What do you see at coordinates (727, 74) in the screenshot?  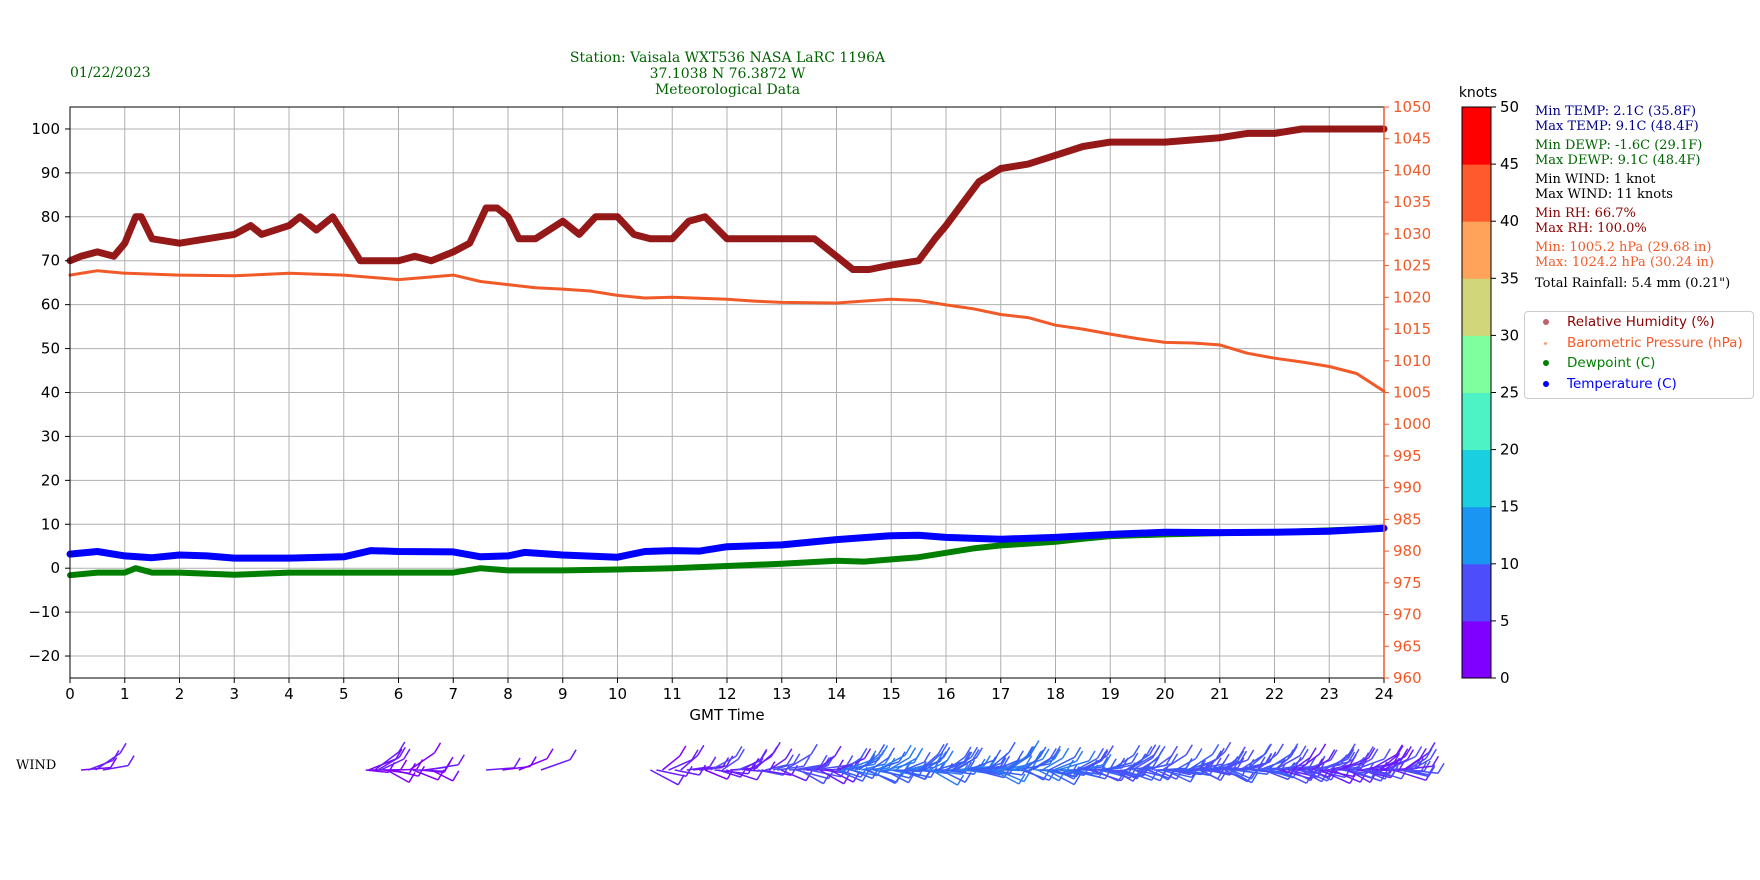 I see `station-coordinates: 37.1038 N 76.3872 W` at bounding box center [727, 74].